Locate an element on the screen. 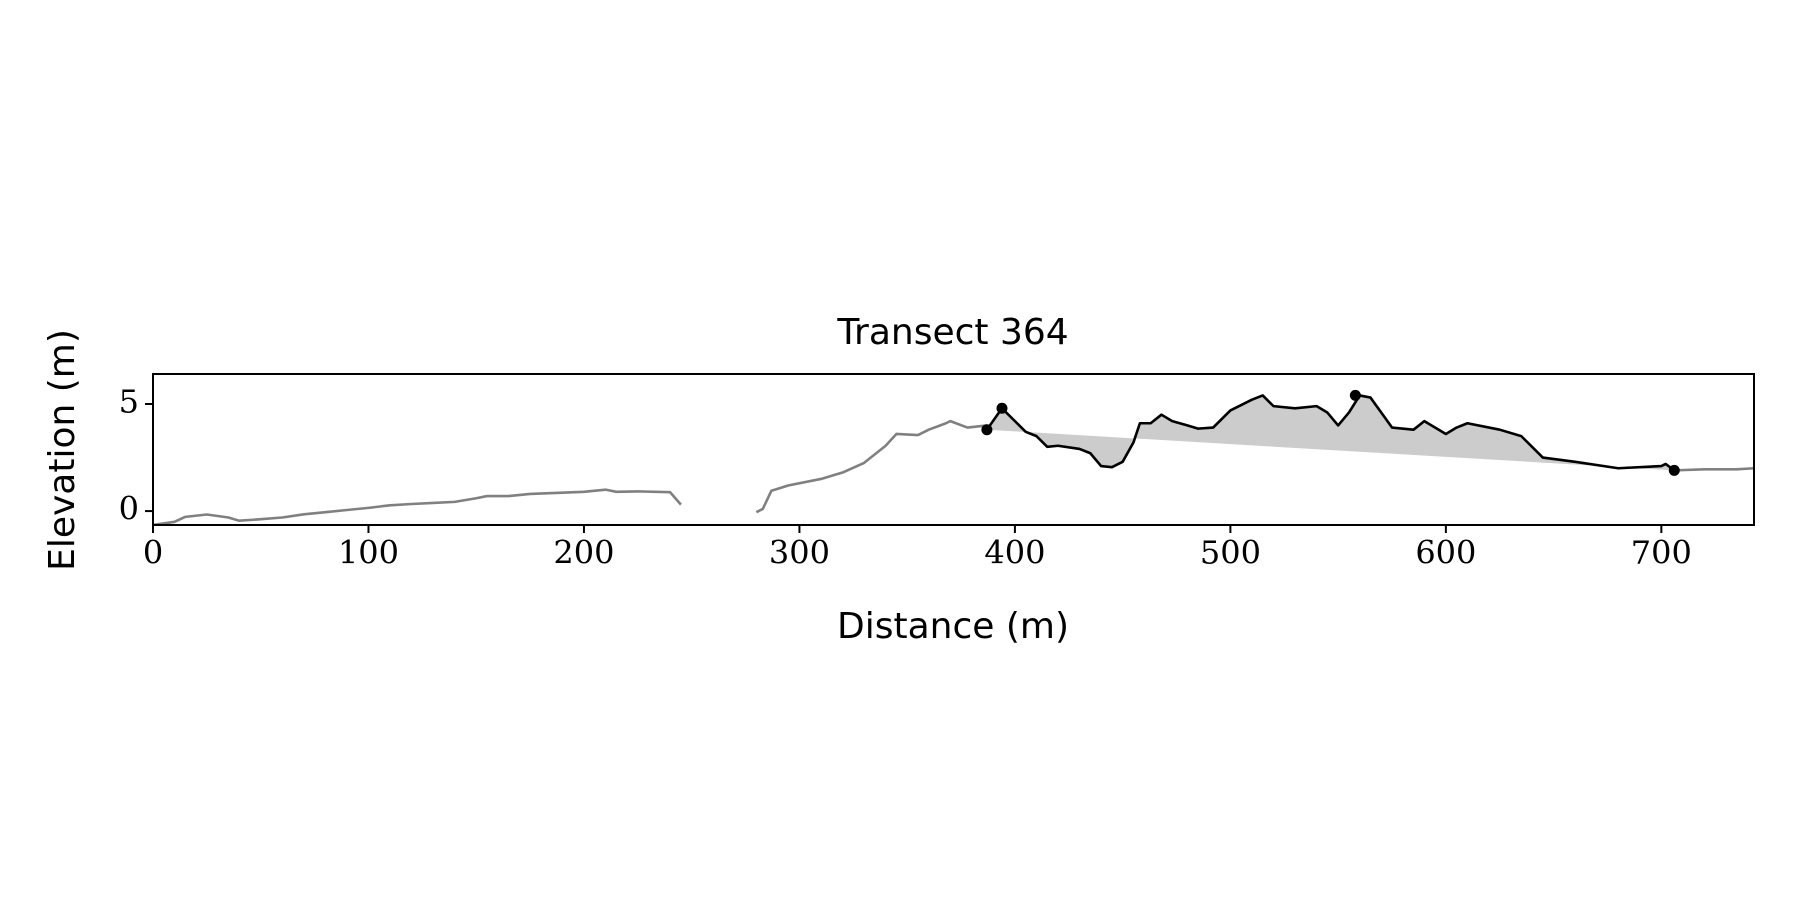 This screenshot has height=900, width=1800. shaded-area is located at coordinates (1330, 433).